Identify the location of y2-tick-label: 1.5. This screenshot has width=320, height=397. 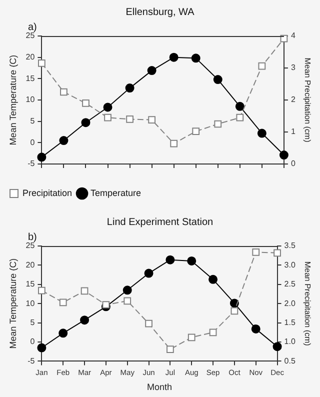
(290, 323).